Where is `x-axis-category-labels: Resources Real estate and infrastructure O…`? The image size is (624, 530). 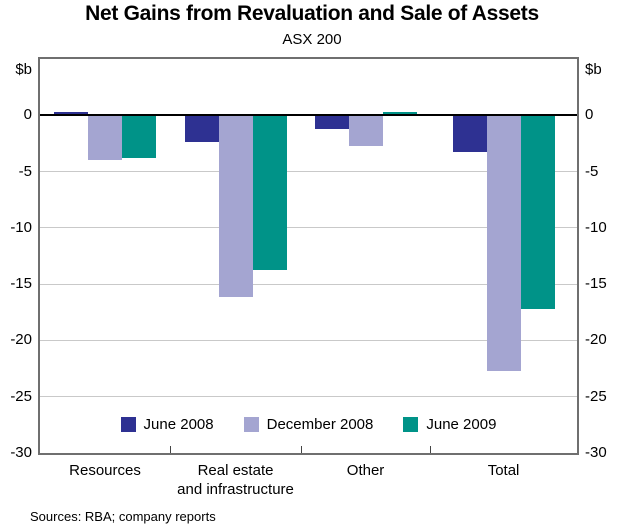 x-axis-category-labels: Resources Real estate and infrastructure O… is located at coordinates (308, 483).